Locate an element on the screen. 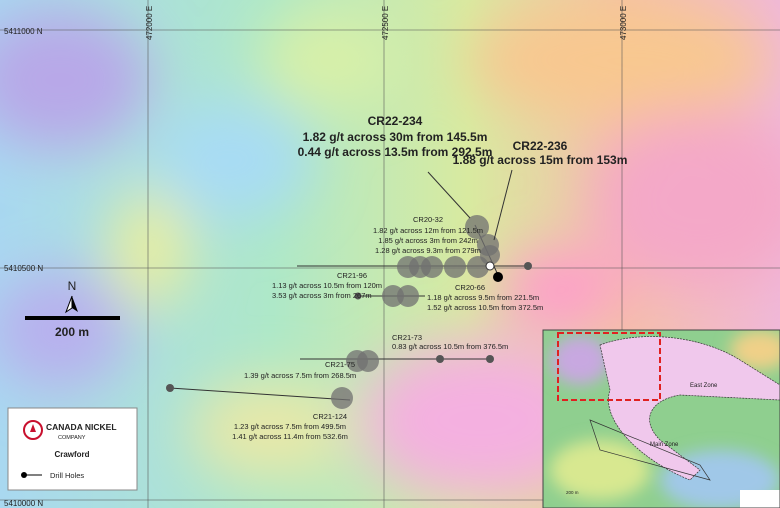 This screenshot has height=508, width=780. easting-label: 473000 E is located at coordinates (623, 23).